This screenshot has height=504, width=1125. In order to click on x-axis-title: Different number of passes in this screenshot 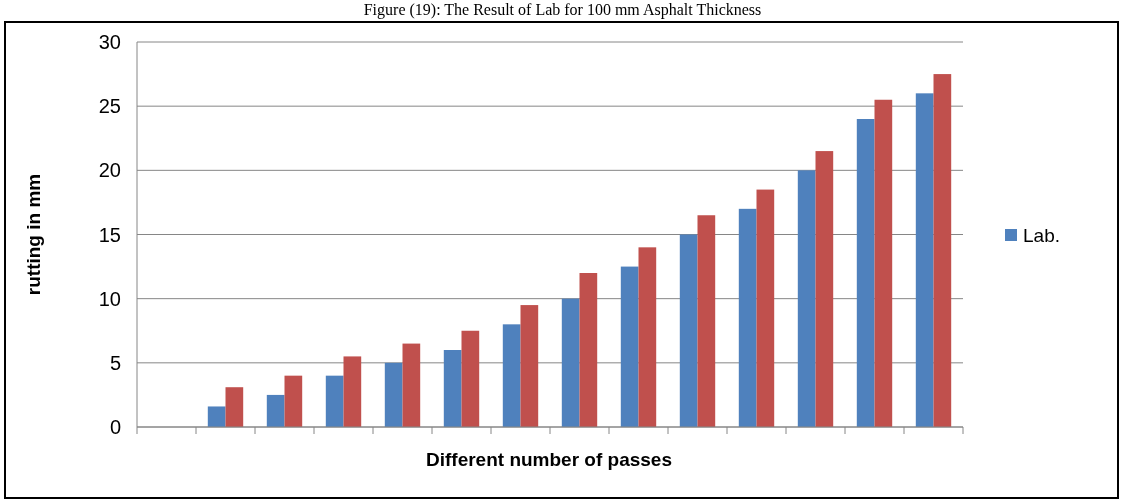, I will do `click(549, 459)`.